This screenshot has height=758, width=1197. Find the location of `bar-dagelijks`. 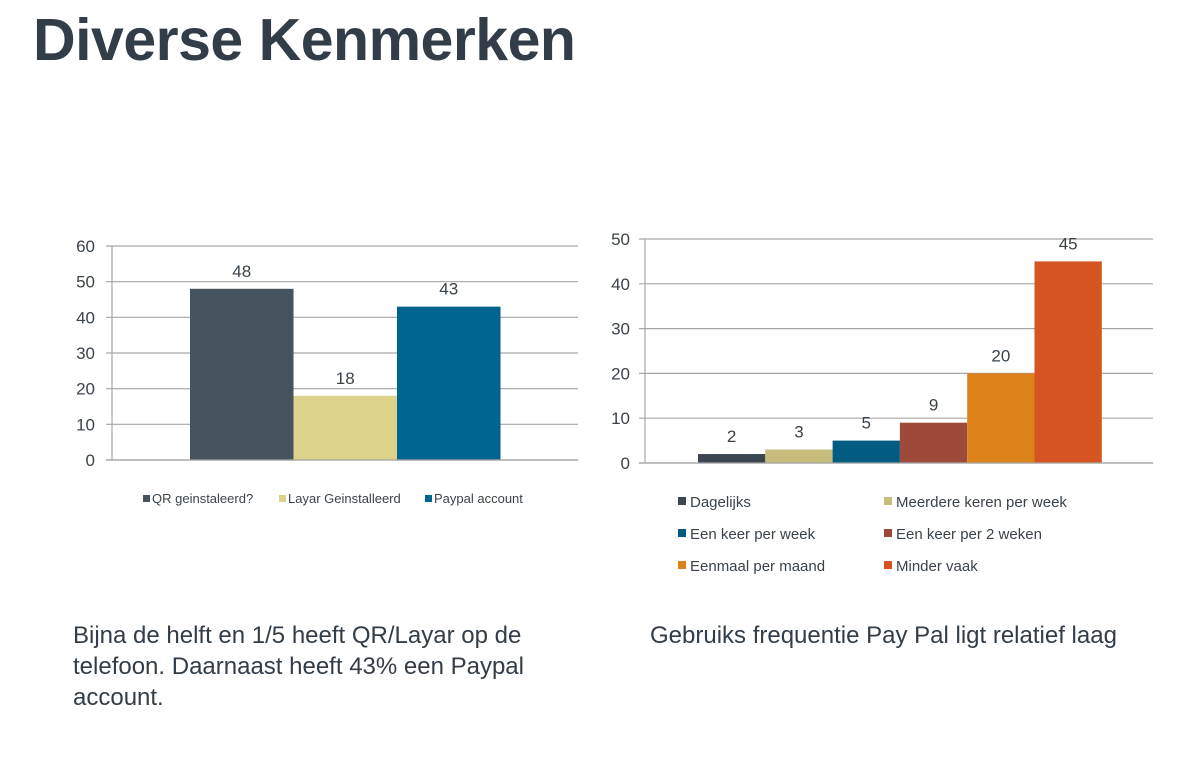

bar-dagelijks is located at coordinates (732, 458).